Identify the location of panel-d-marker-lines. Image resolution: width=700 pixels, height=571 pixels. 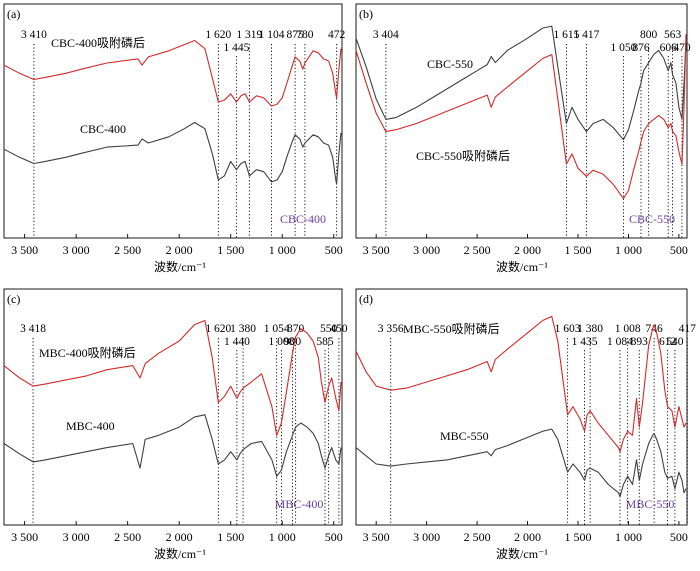
(539, 431).